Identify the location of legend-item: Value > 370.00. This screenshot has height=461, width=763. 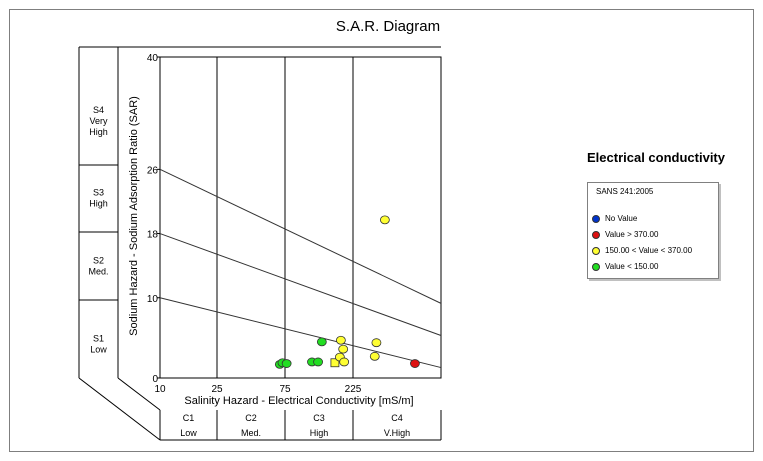
(625, 234).